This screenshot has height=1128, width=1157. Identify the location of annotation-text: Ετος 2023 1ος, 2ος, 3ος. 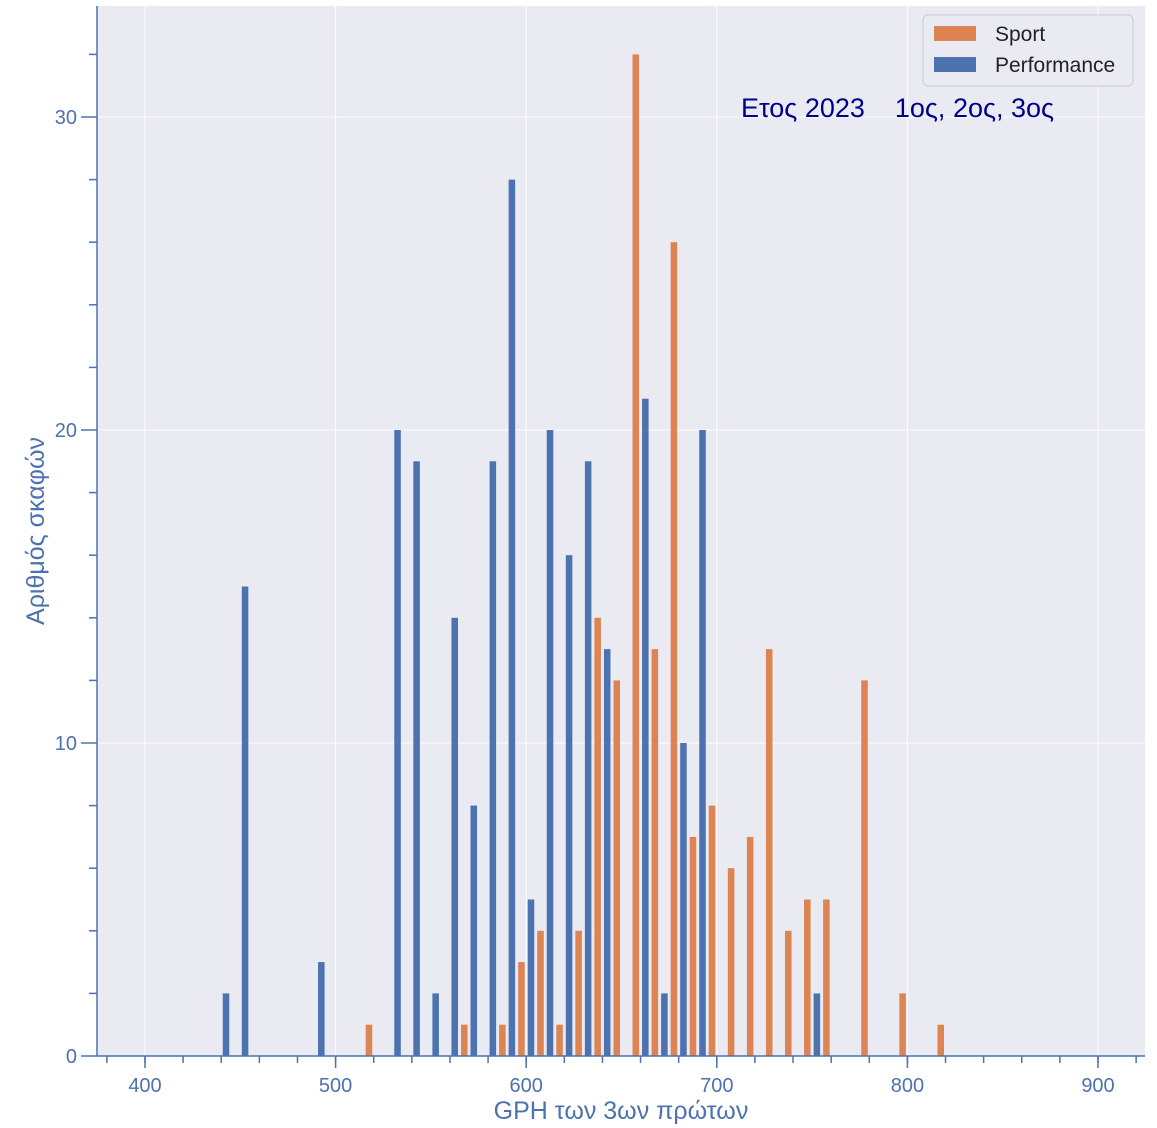
(897, 108).